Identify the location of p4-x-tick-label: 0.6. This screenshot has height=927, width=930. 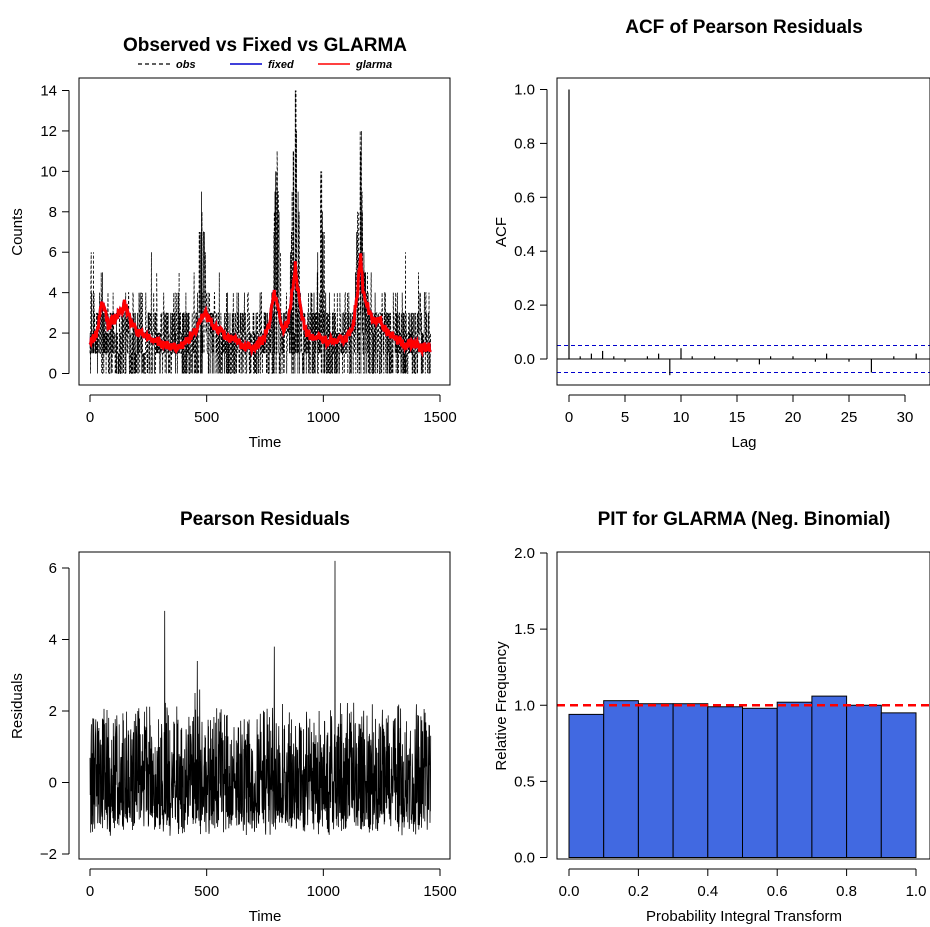
(777, 891).